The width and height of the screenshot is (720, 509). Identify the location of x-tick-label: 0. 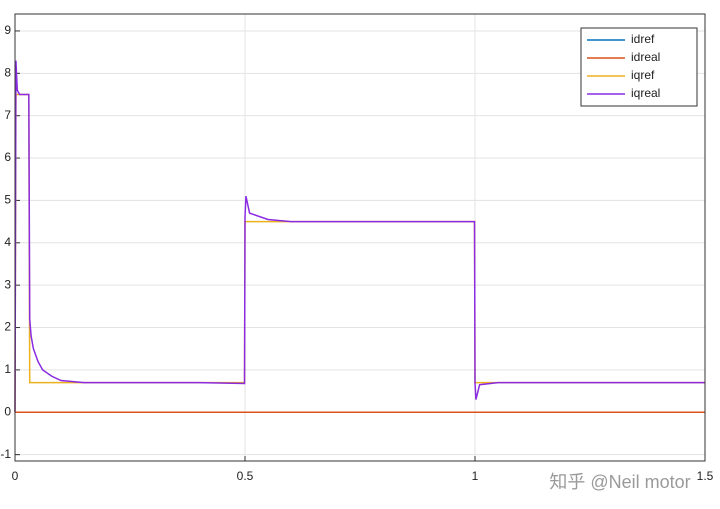
(15, 476).